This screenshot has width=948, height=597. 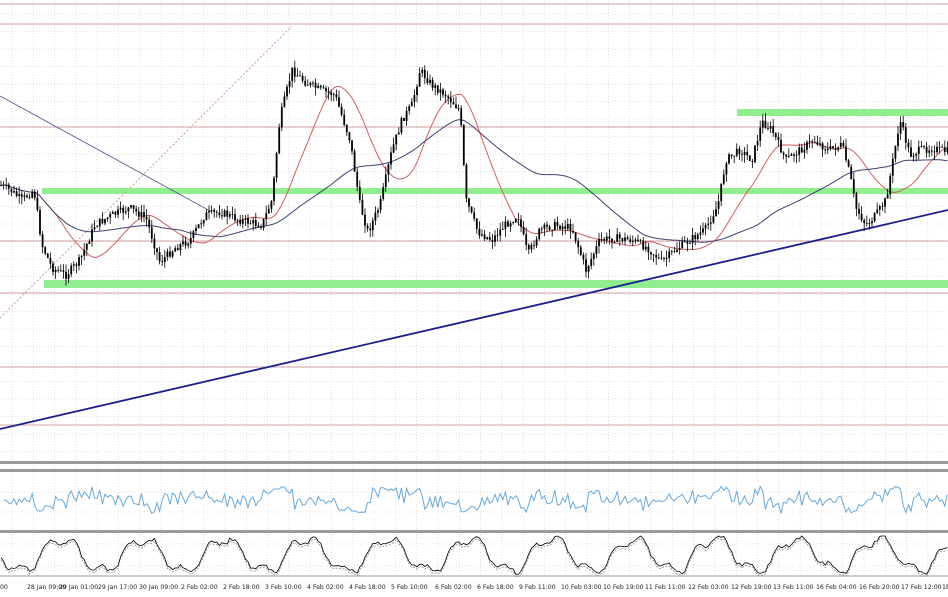 I want to click on x-tick-label: 6 Feb 18:00, so click(x=495, y=587).